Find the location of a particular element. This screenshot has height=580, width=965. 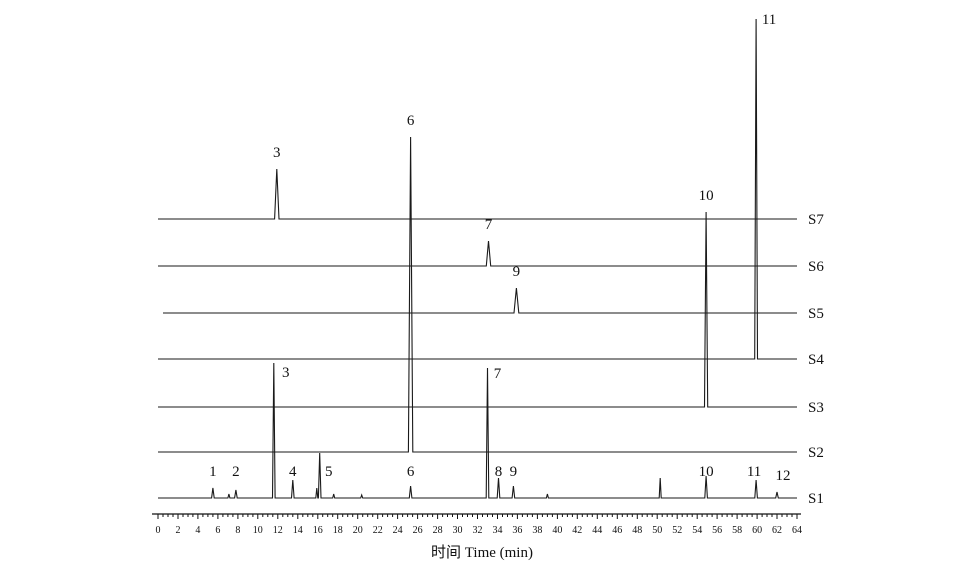

peak-label-s4-11: 11 is located at coordinates (769, 20).